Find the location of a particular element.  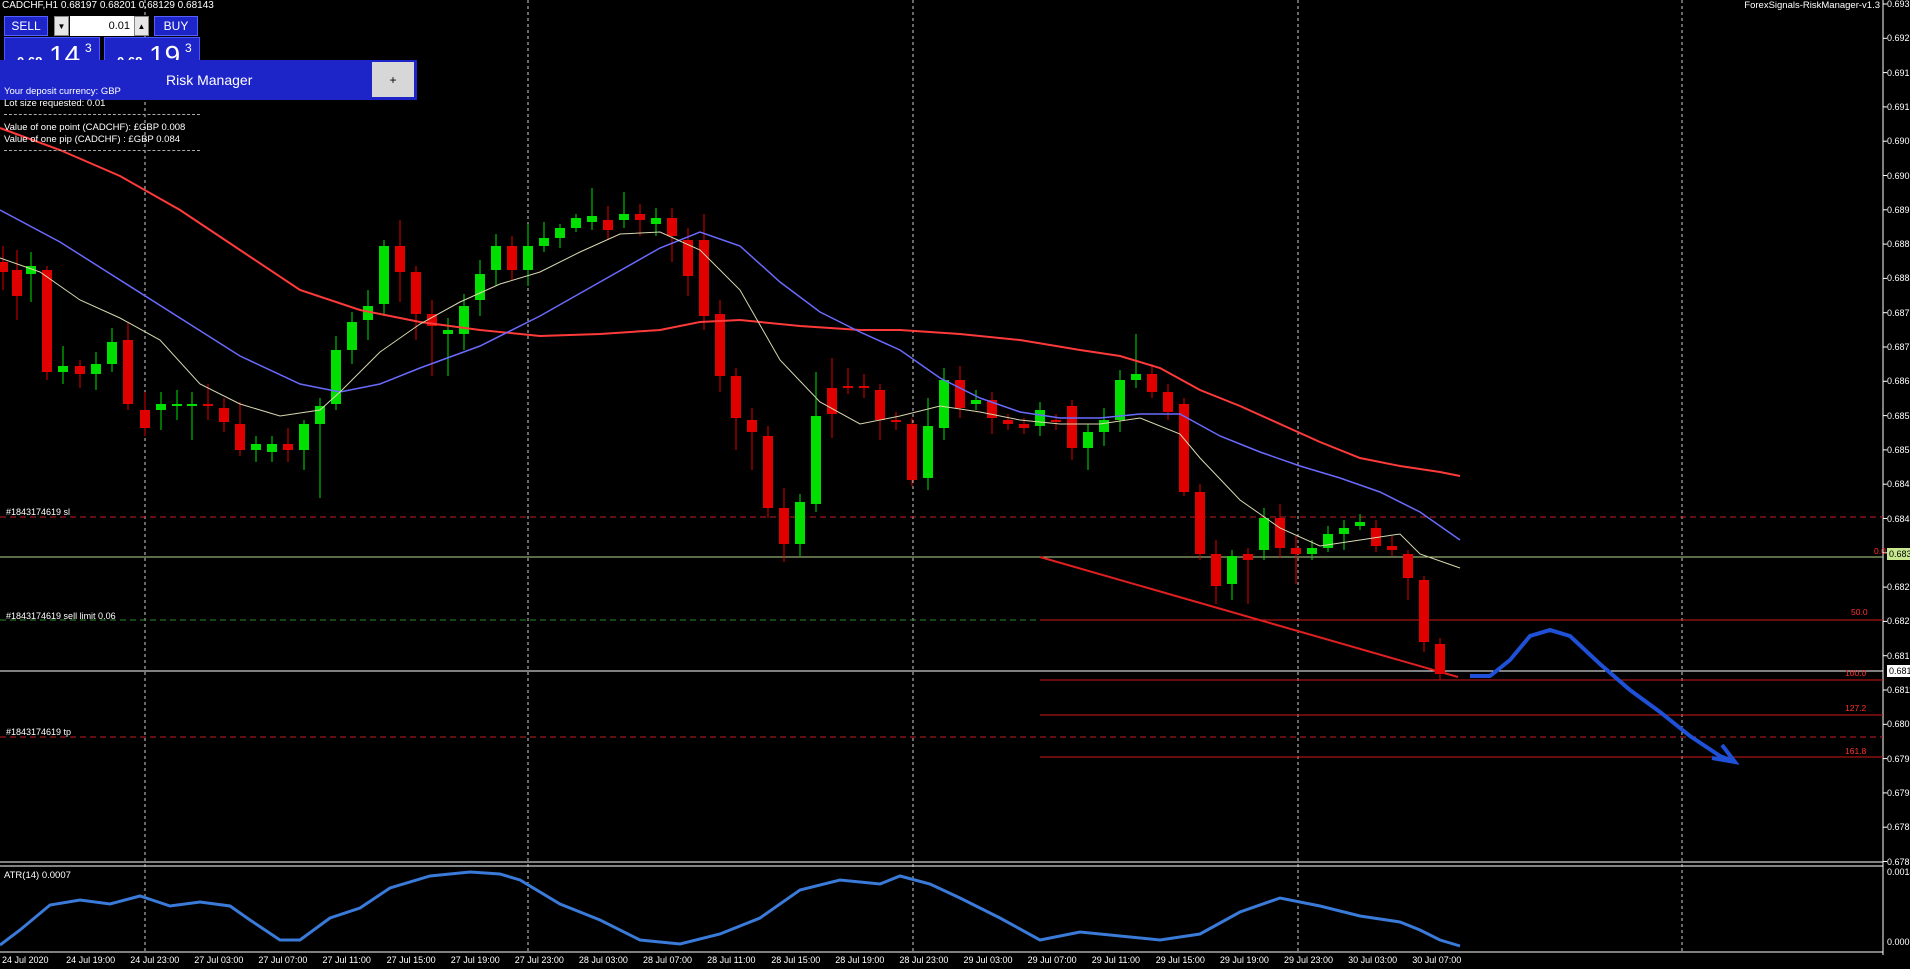

time-axis-tick: 29 Jul 19:00 is located at coordinates (1244, 960).